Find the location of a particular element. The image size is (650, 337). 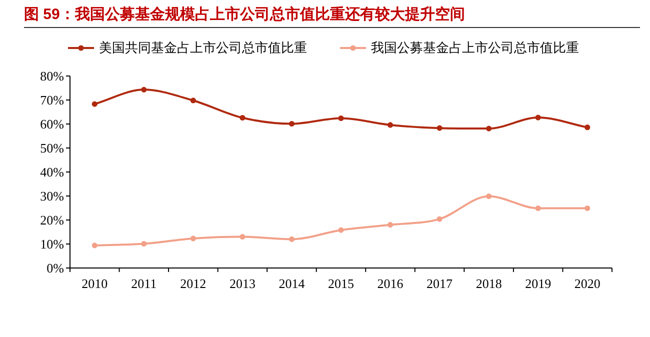

x-tick-label: 2013 is located at coordinates (242, 283).